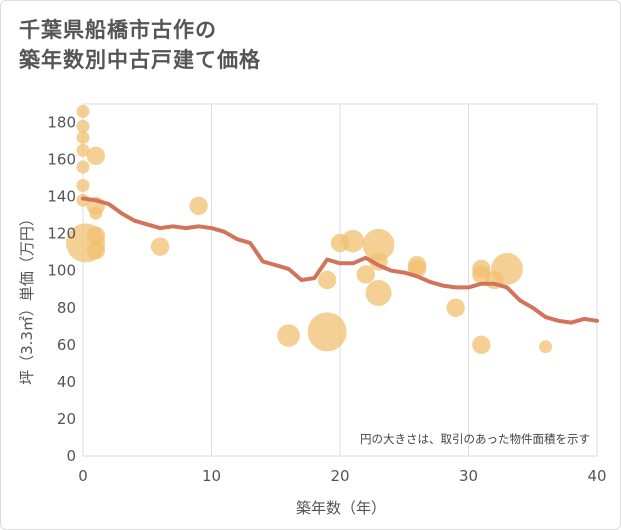 This screenshot has height=530, width=621. I want to click on y-tick-label: 100, so click(61, 271).